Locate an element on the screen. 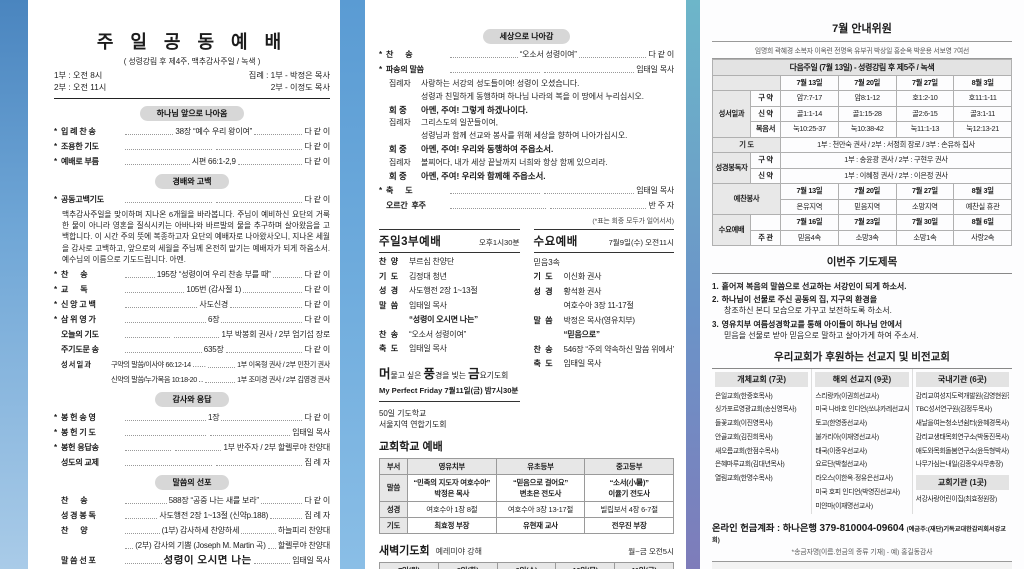 This screenshot has width=1024, height=569. page-subtitle: ( 성령강림 후 제4주, 맥추감사주일 / 녹색 ) is located at coordinates (192, 61).